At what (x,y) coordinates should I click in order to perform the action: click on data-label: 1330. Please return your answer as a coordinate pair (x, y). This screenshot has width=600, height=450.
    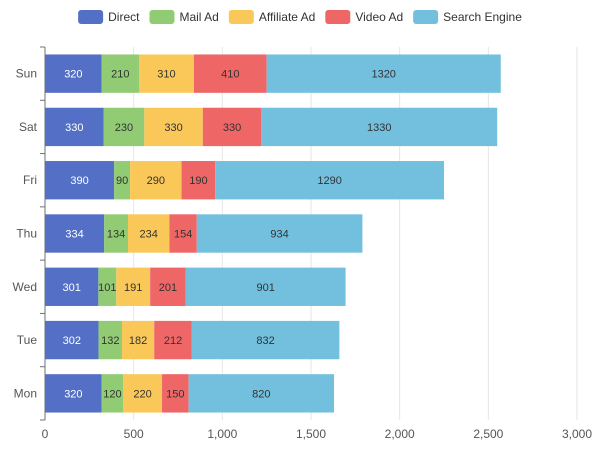
    Looking at the image, I should click on (379, 128).